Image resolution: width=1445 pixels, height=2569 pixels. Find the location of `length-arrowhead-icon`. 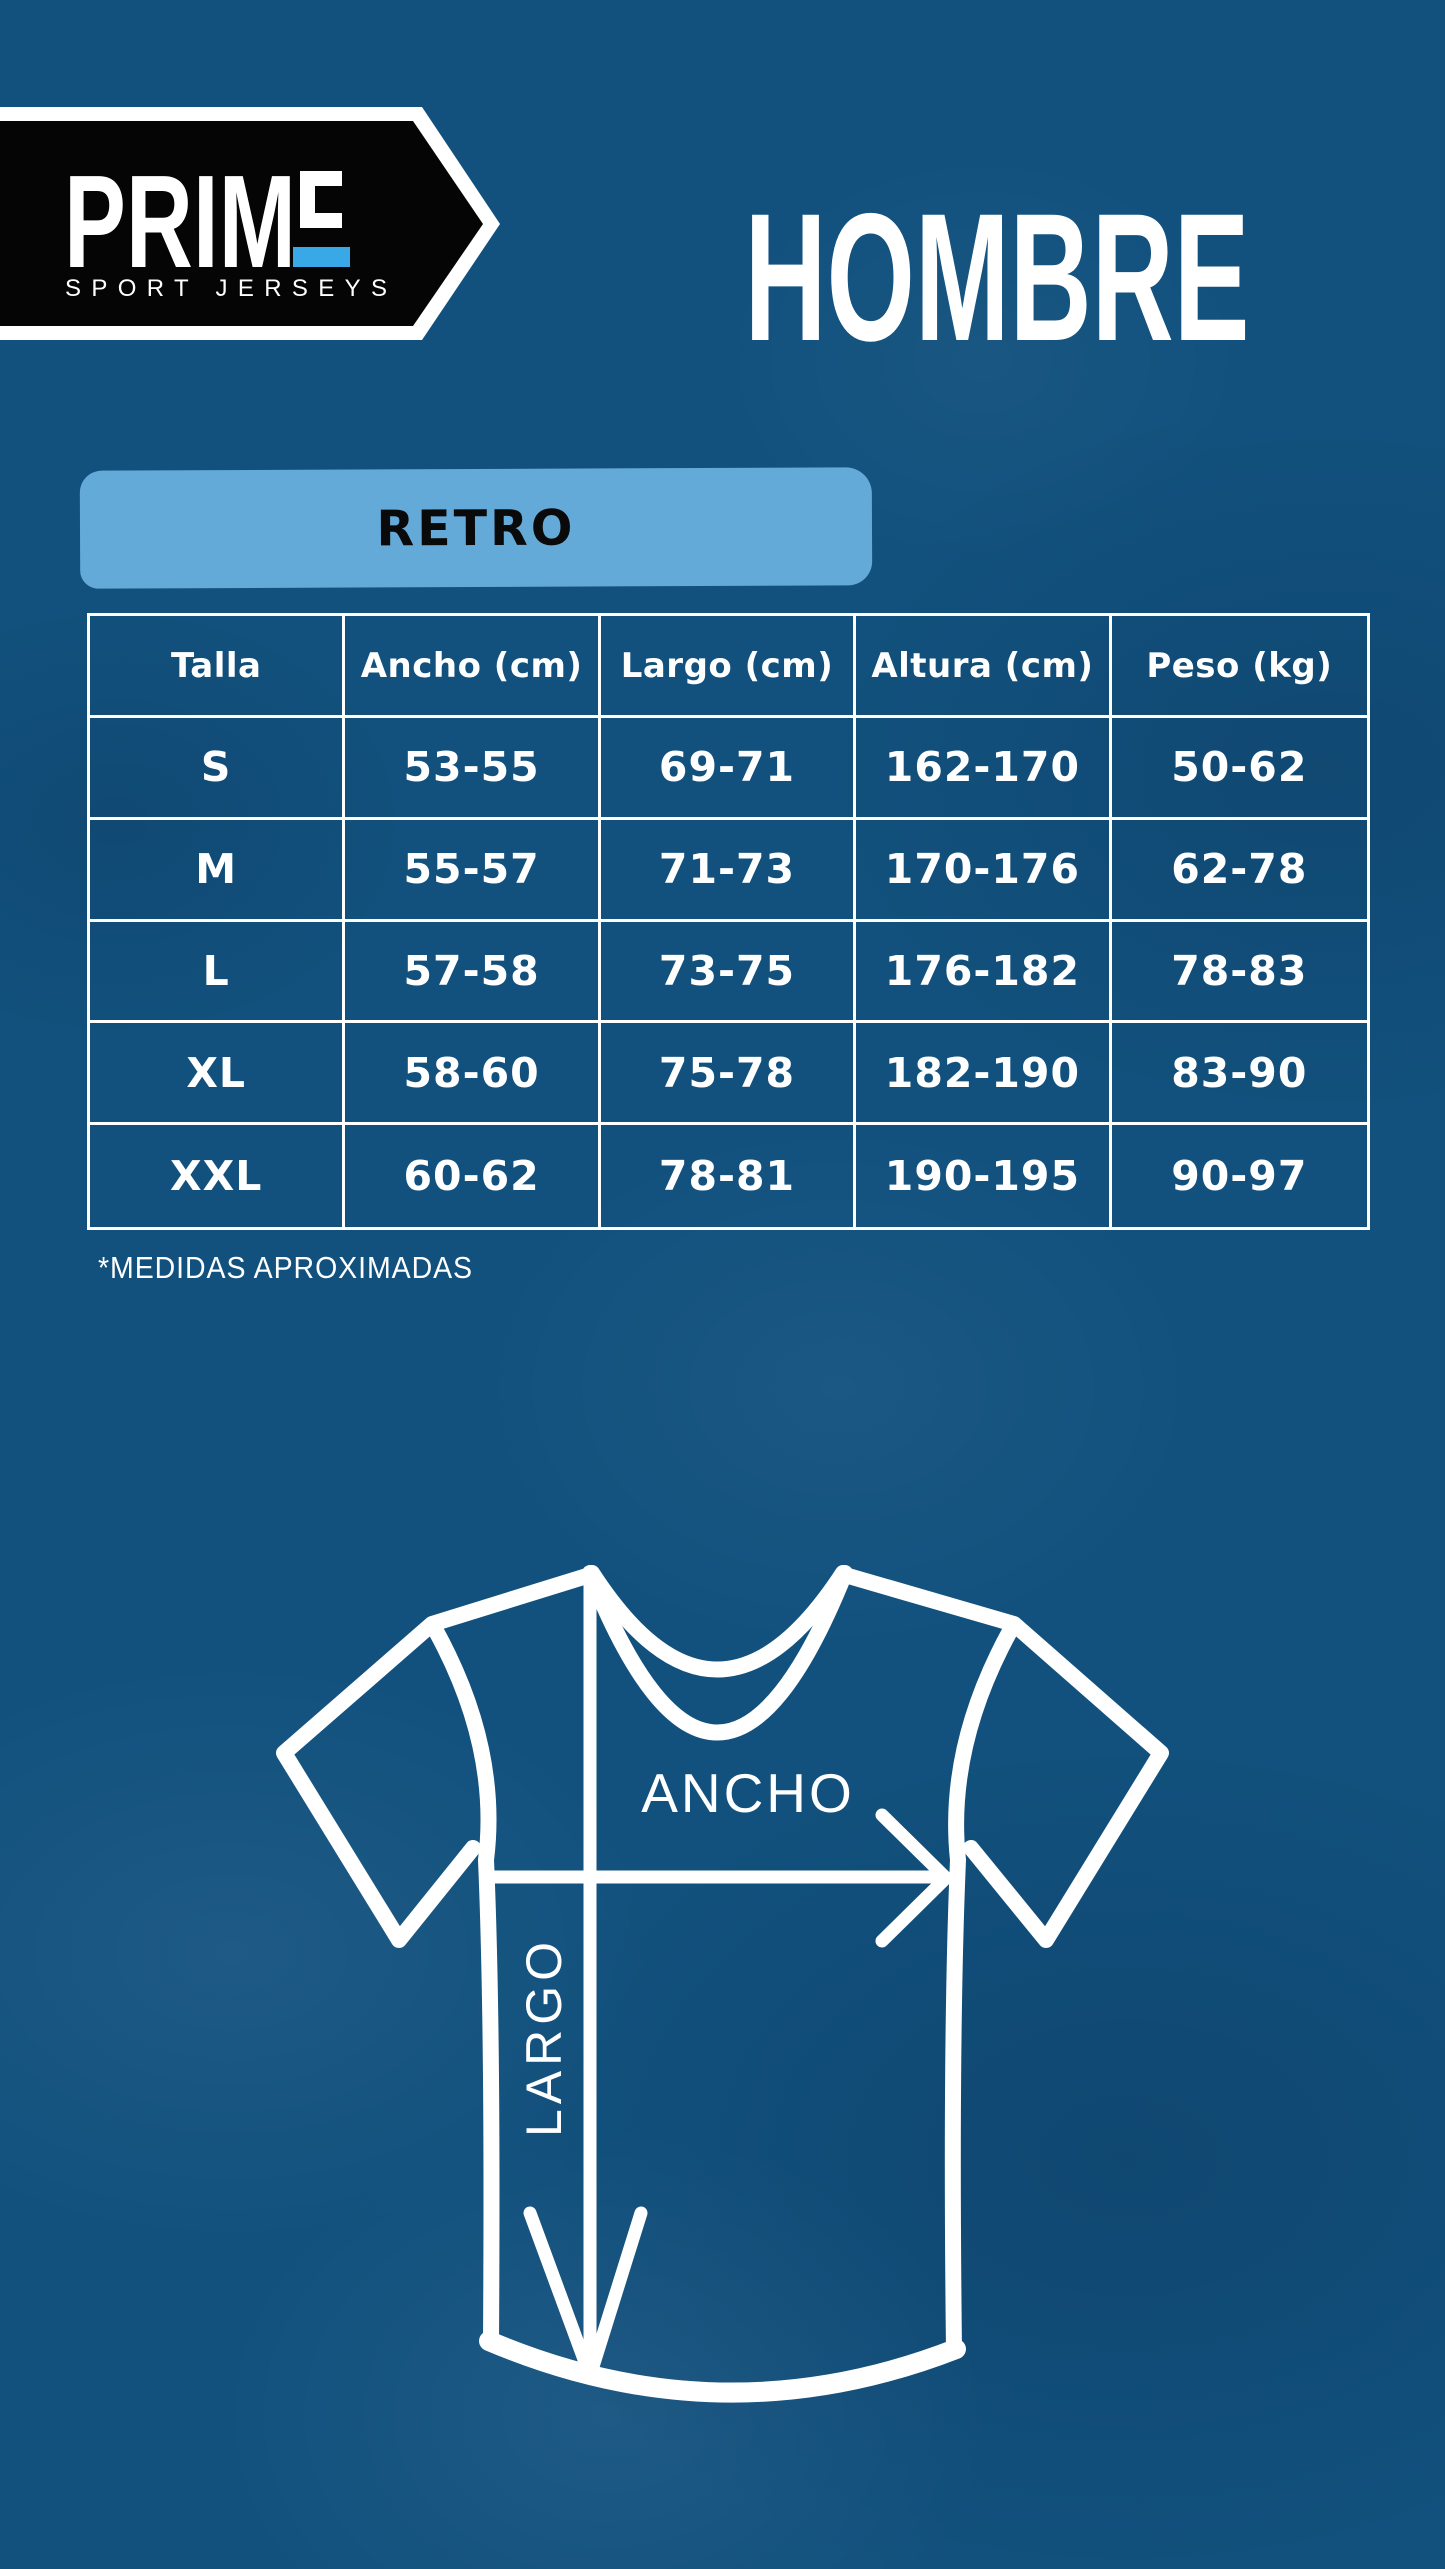

length-arrowhead-icon is located at coordinates (585, 2293).